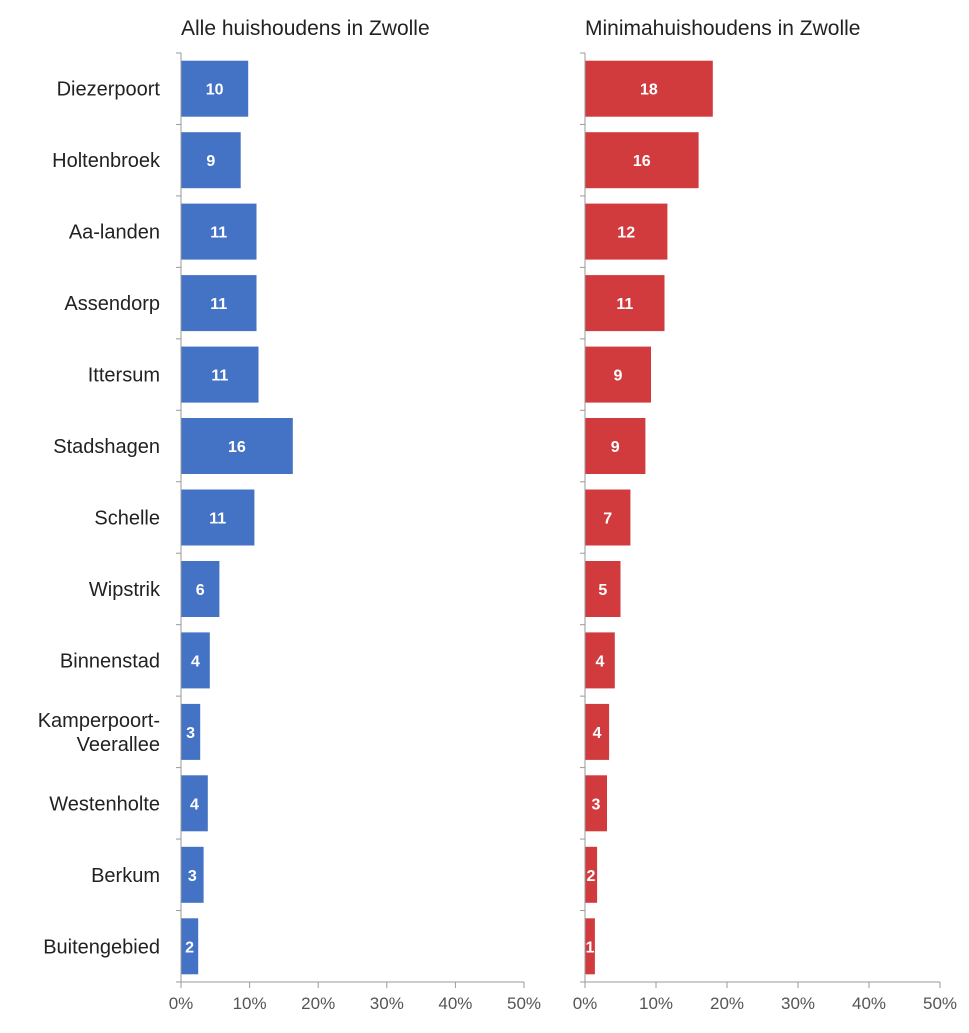 Image resolution: width=969 pixels, height=1033 pixels. I want to click on data-label: 1, so click(590, 947).